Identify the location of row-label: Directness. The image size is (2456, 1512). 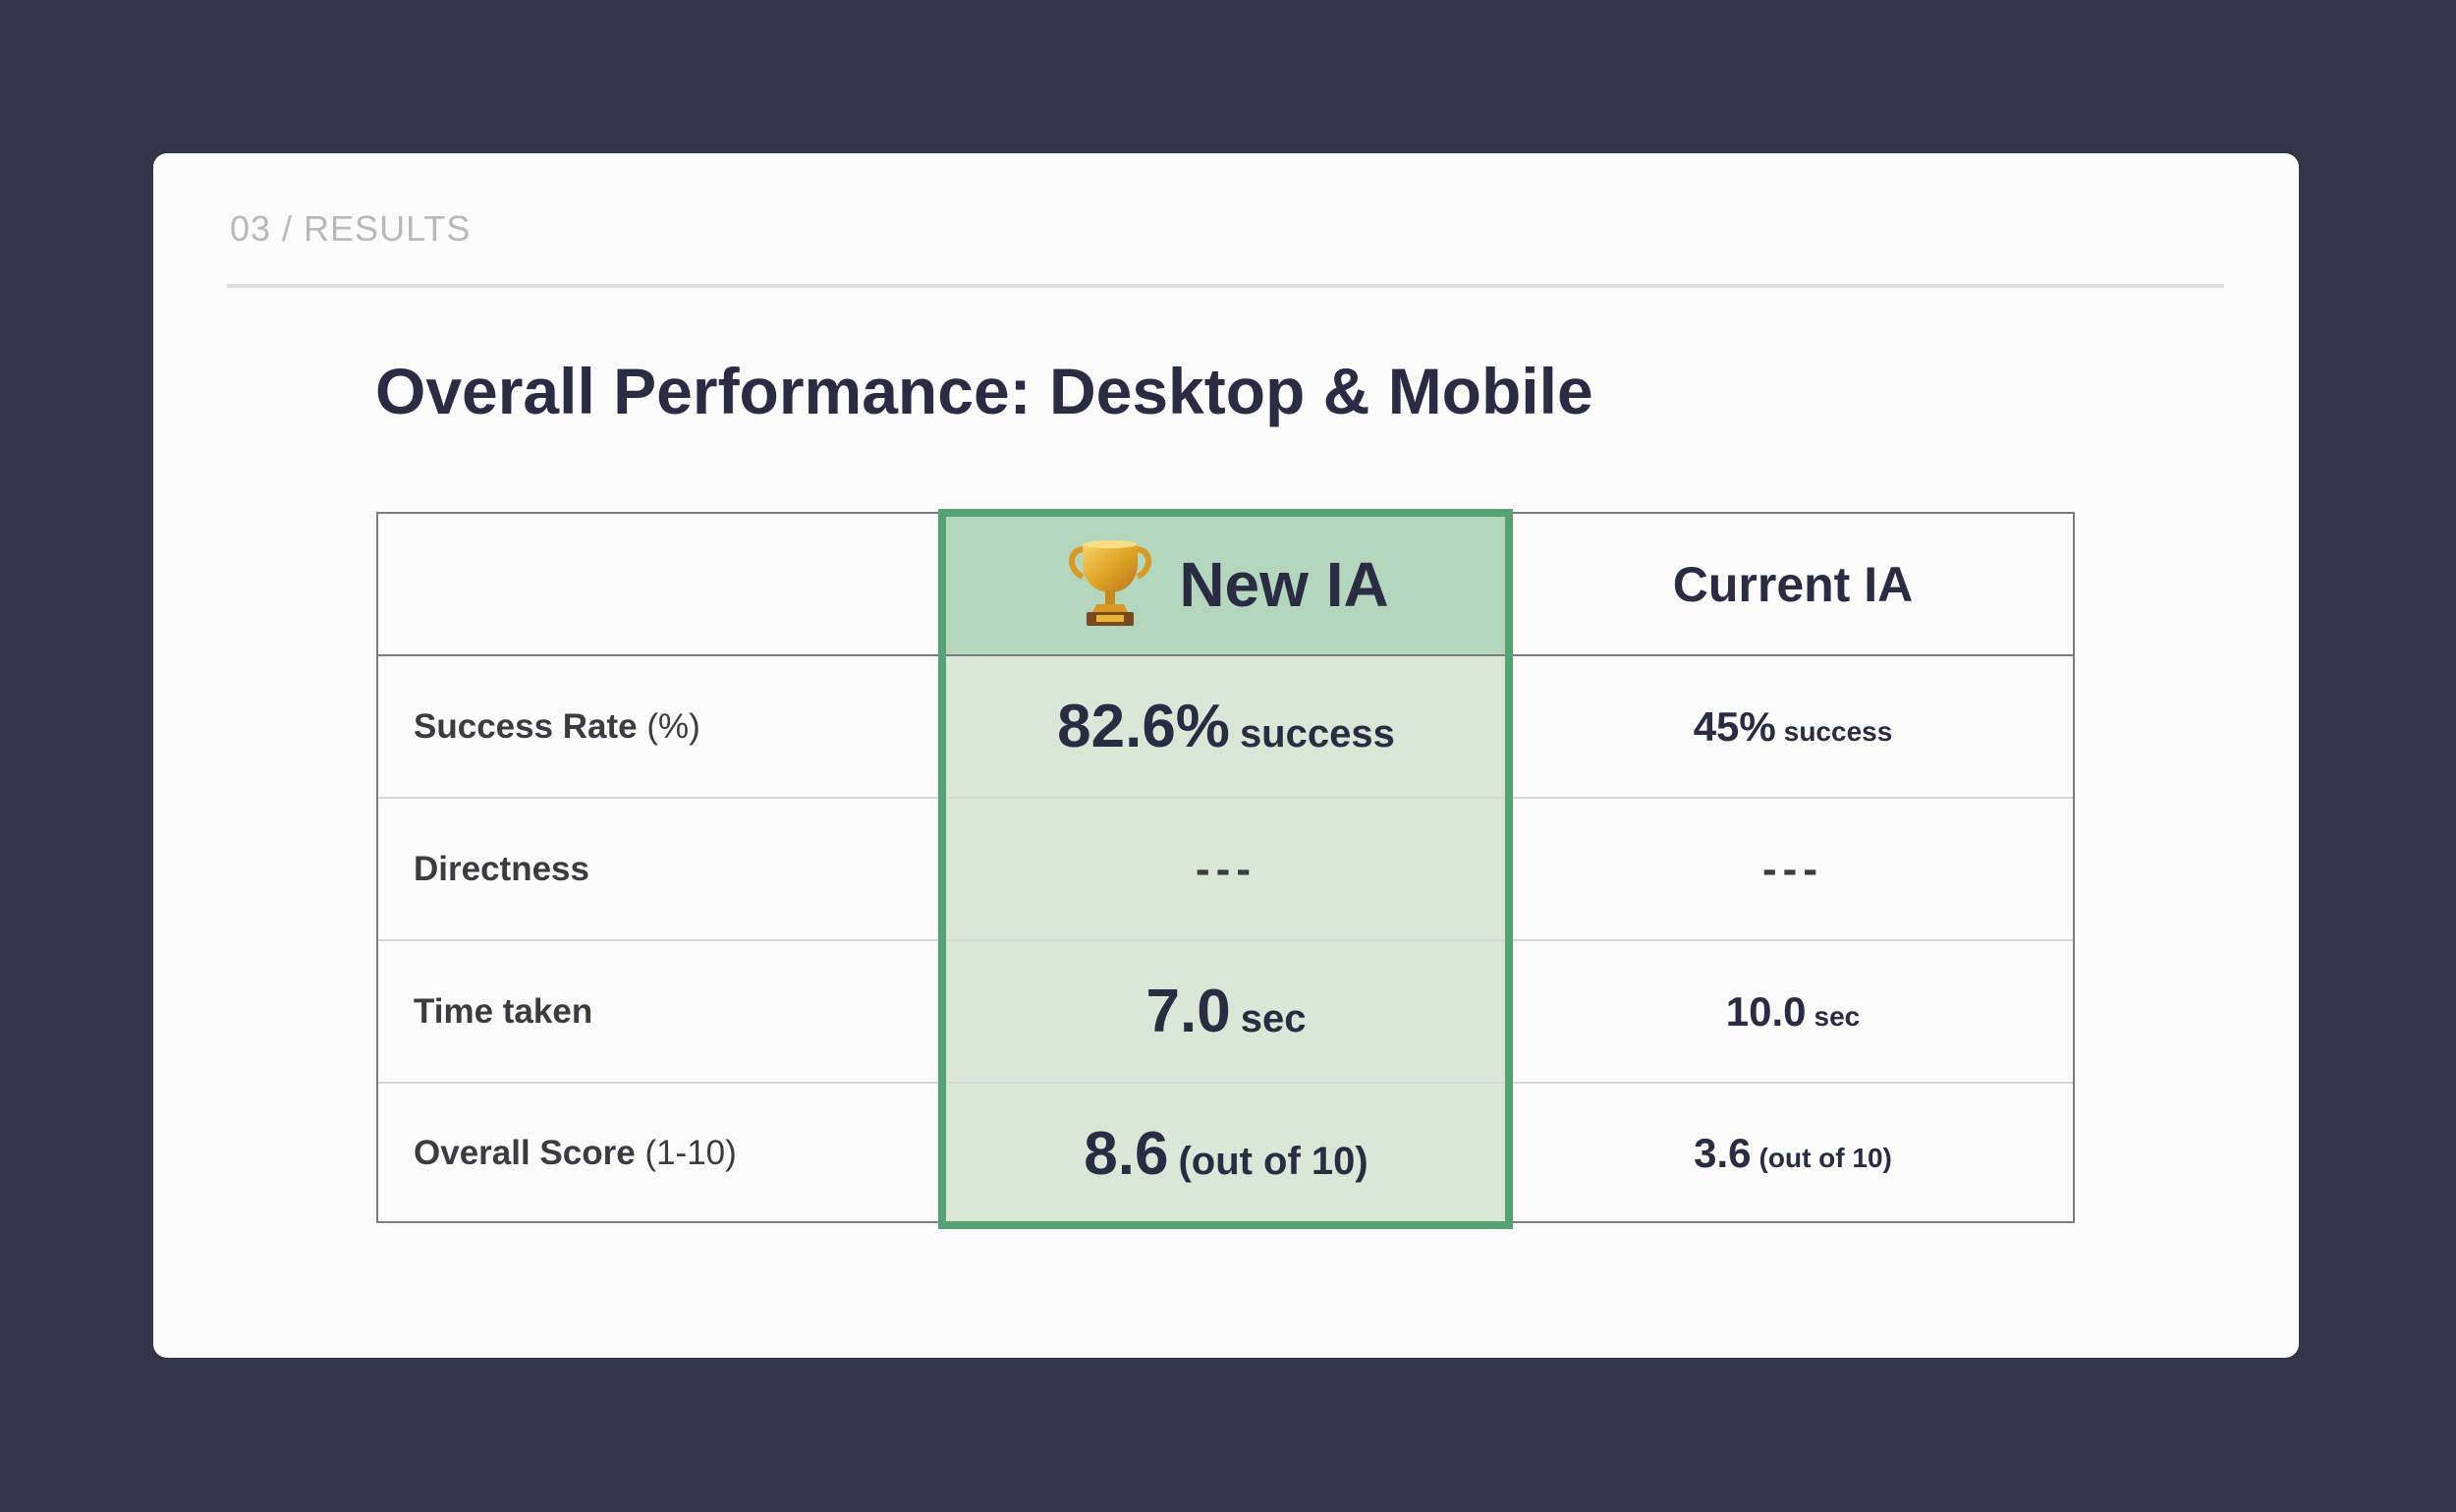
(660, 869).